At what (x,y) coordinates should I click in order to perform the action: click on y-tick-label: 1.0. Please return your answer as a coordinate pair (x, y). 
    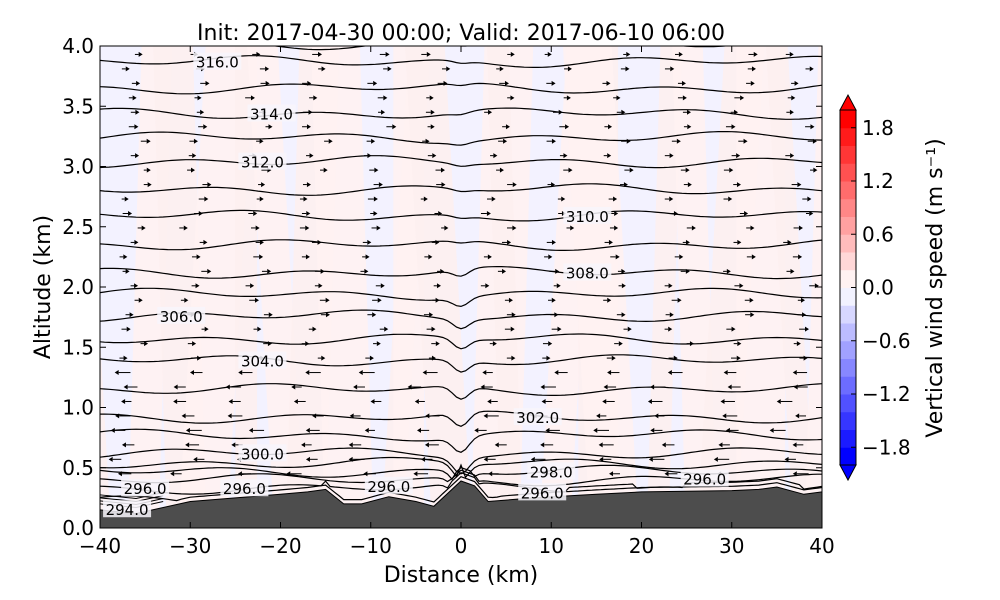
    Looking at the image, I should click on (78, 408).